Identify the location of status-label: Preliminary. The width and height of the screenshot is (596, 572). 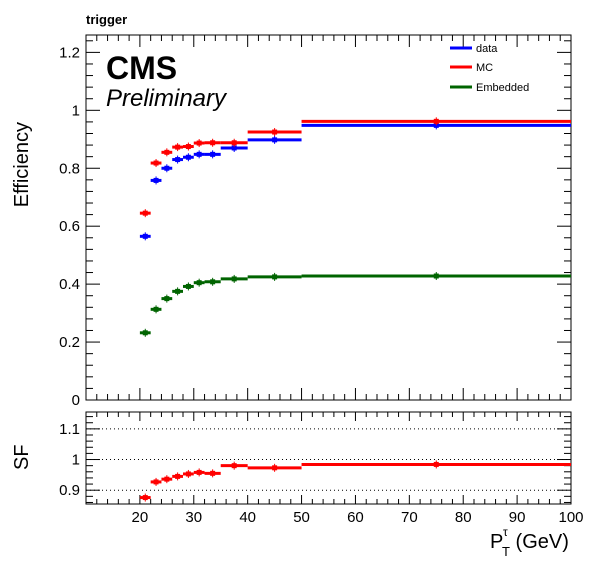
(167, 98).